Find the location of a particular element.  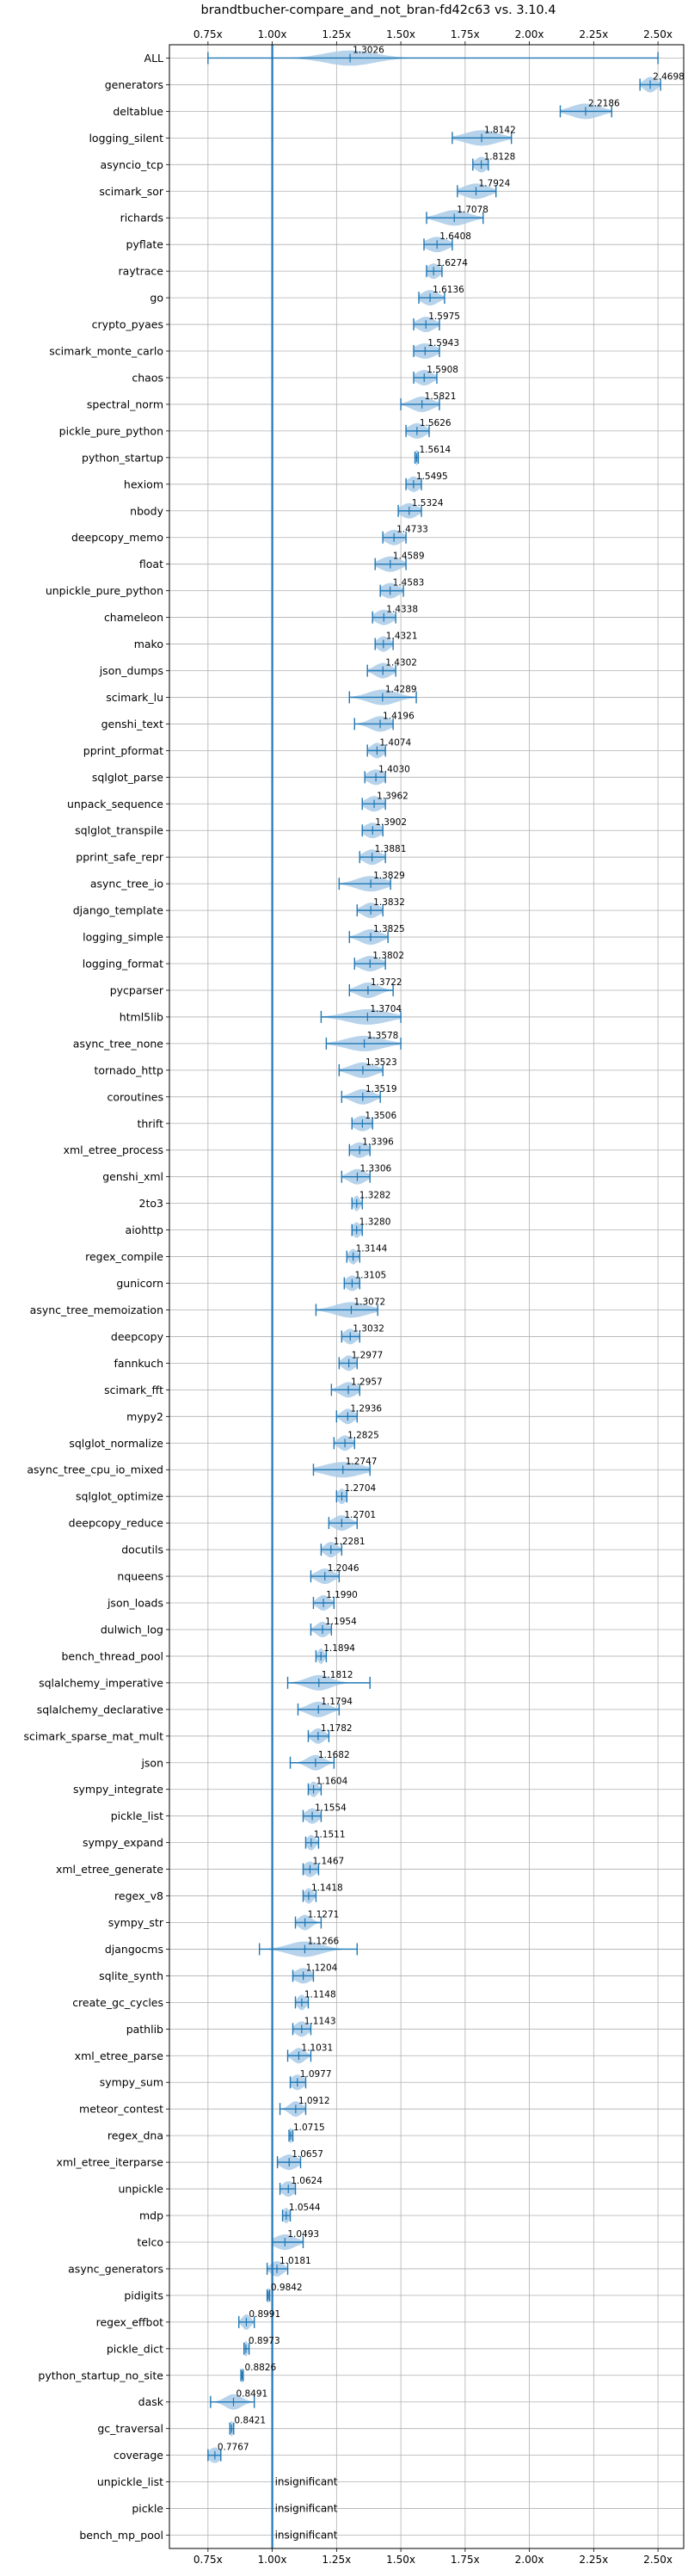

value-label: 1.3306 is located at coordinates (375, 1169).